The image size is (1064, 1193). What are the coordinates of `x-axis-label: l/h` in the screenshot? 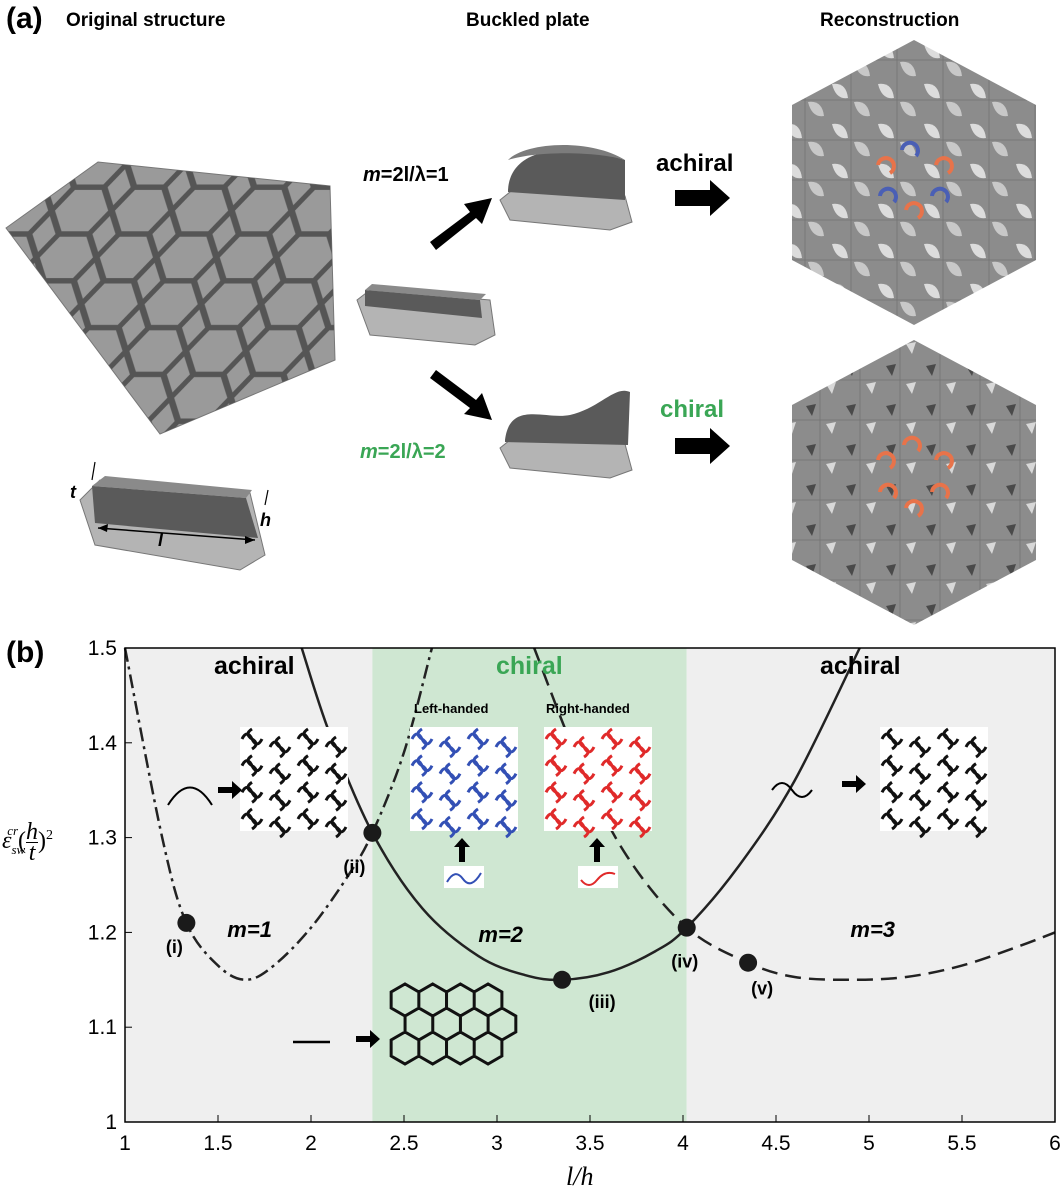 It's located at (580, 1176).